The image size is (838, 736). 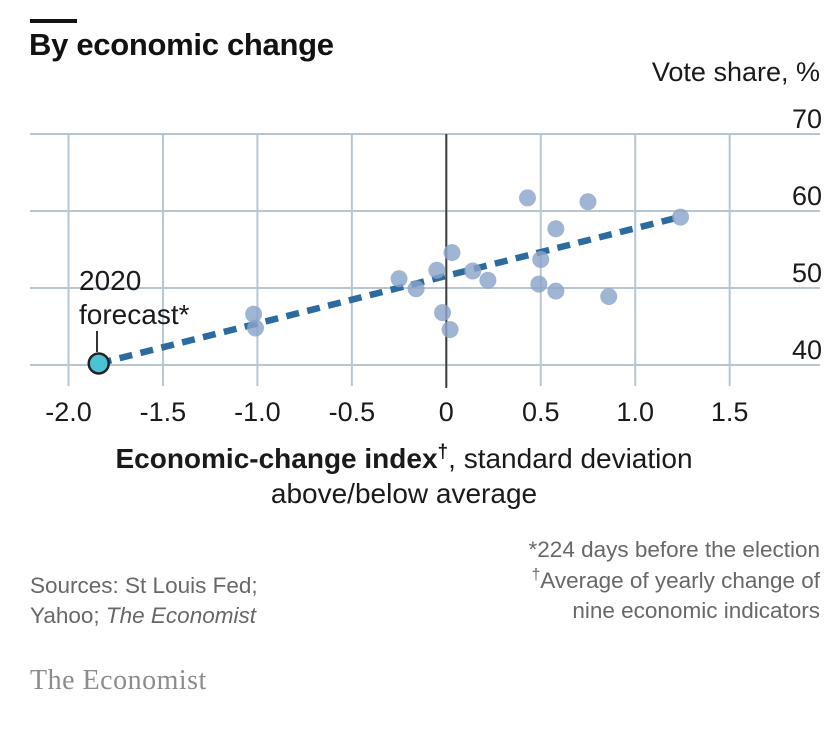 I want to click on chart-title: By economic change, so click(x=181, y=44).